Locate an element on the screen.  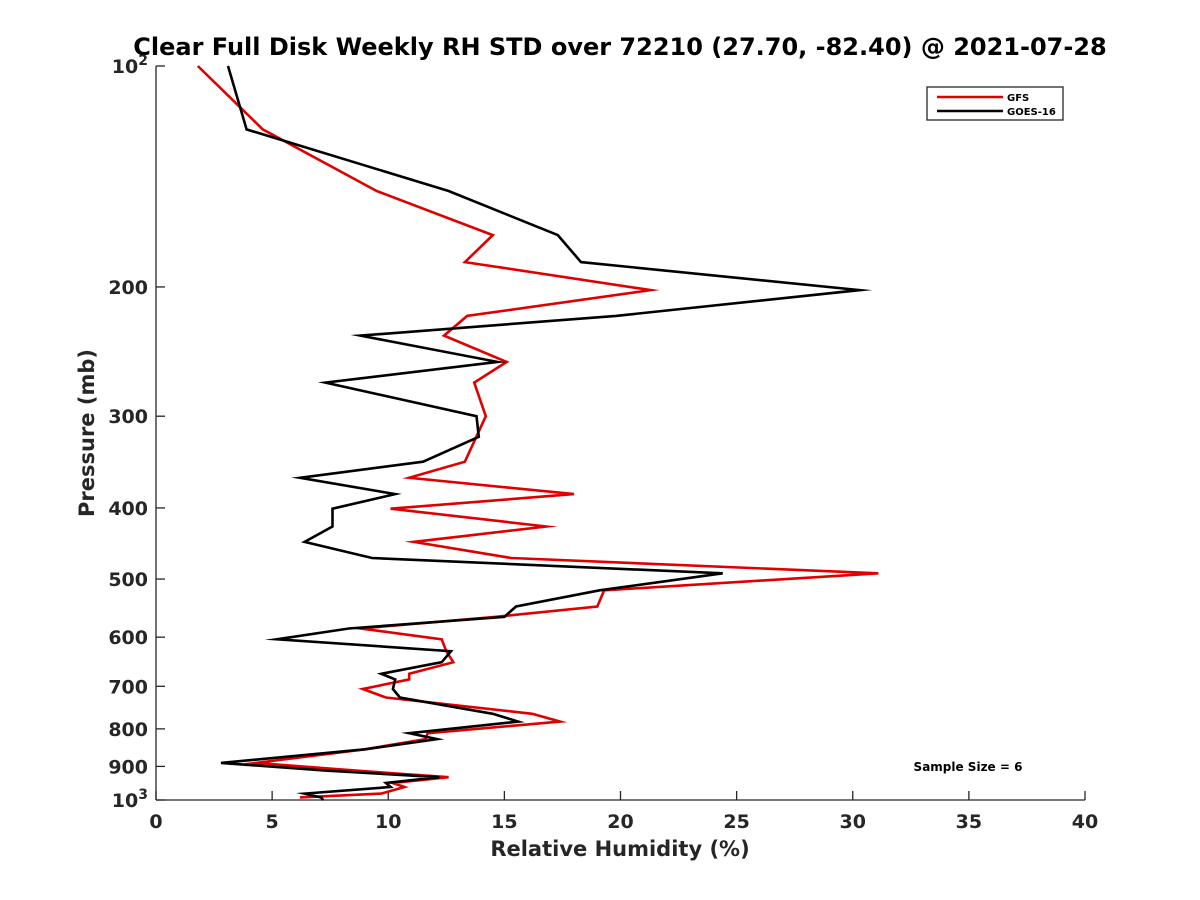
y-tick-label: 900 is located at coordinates (128, 767).